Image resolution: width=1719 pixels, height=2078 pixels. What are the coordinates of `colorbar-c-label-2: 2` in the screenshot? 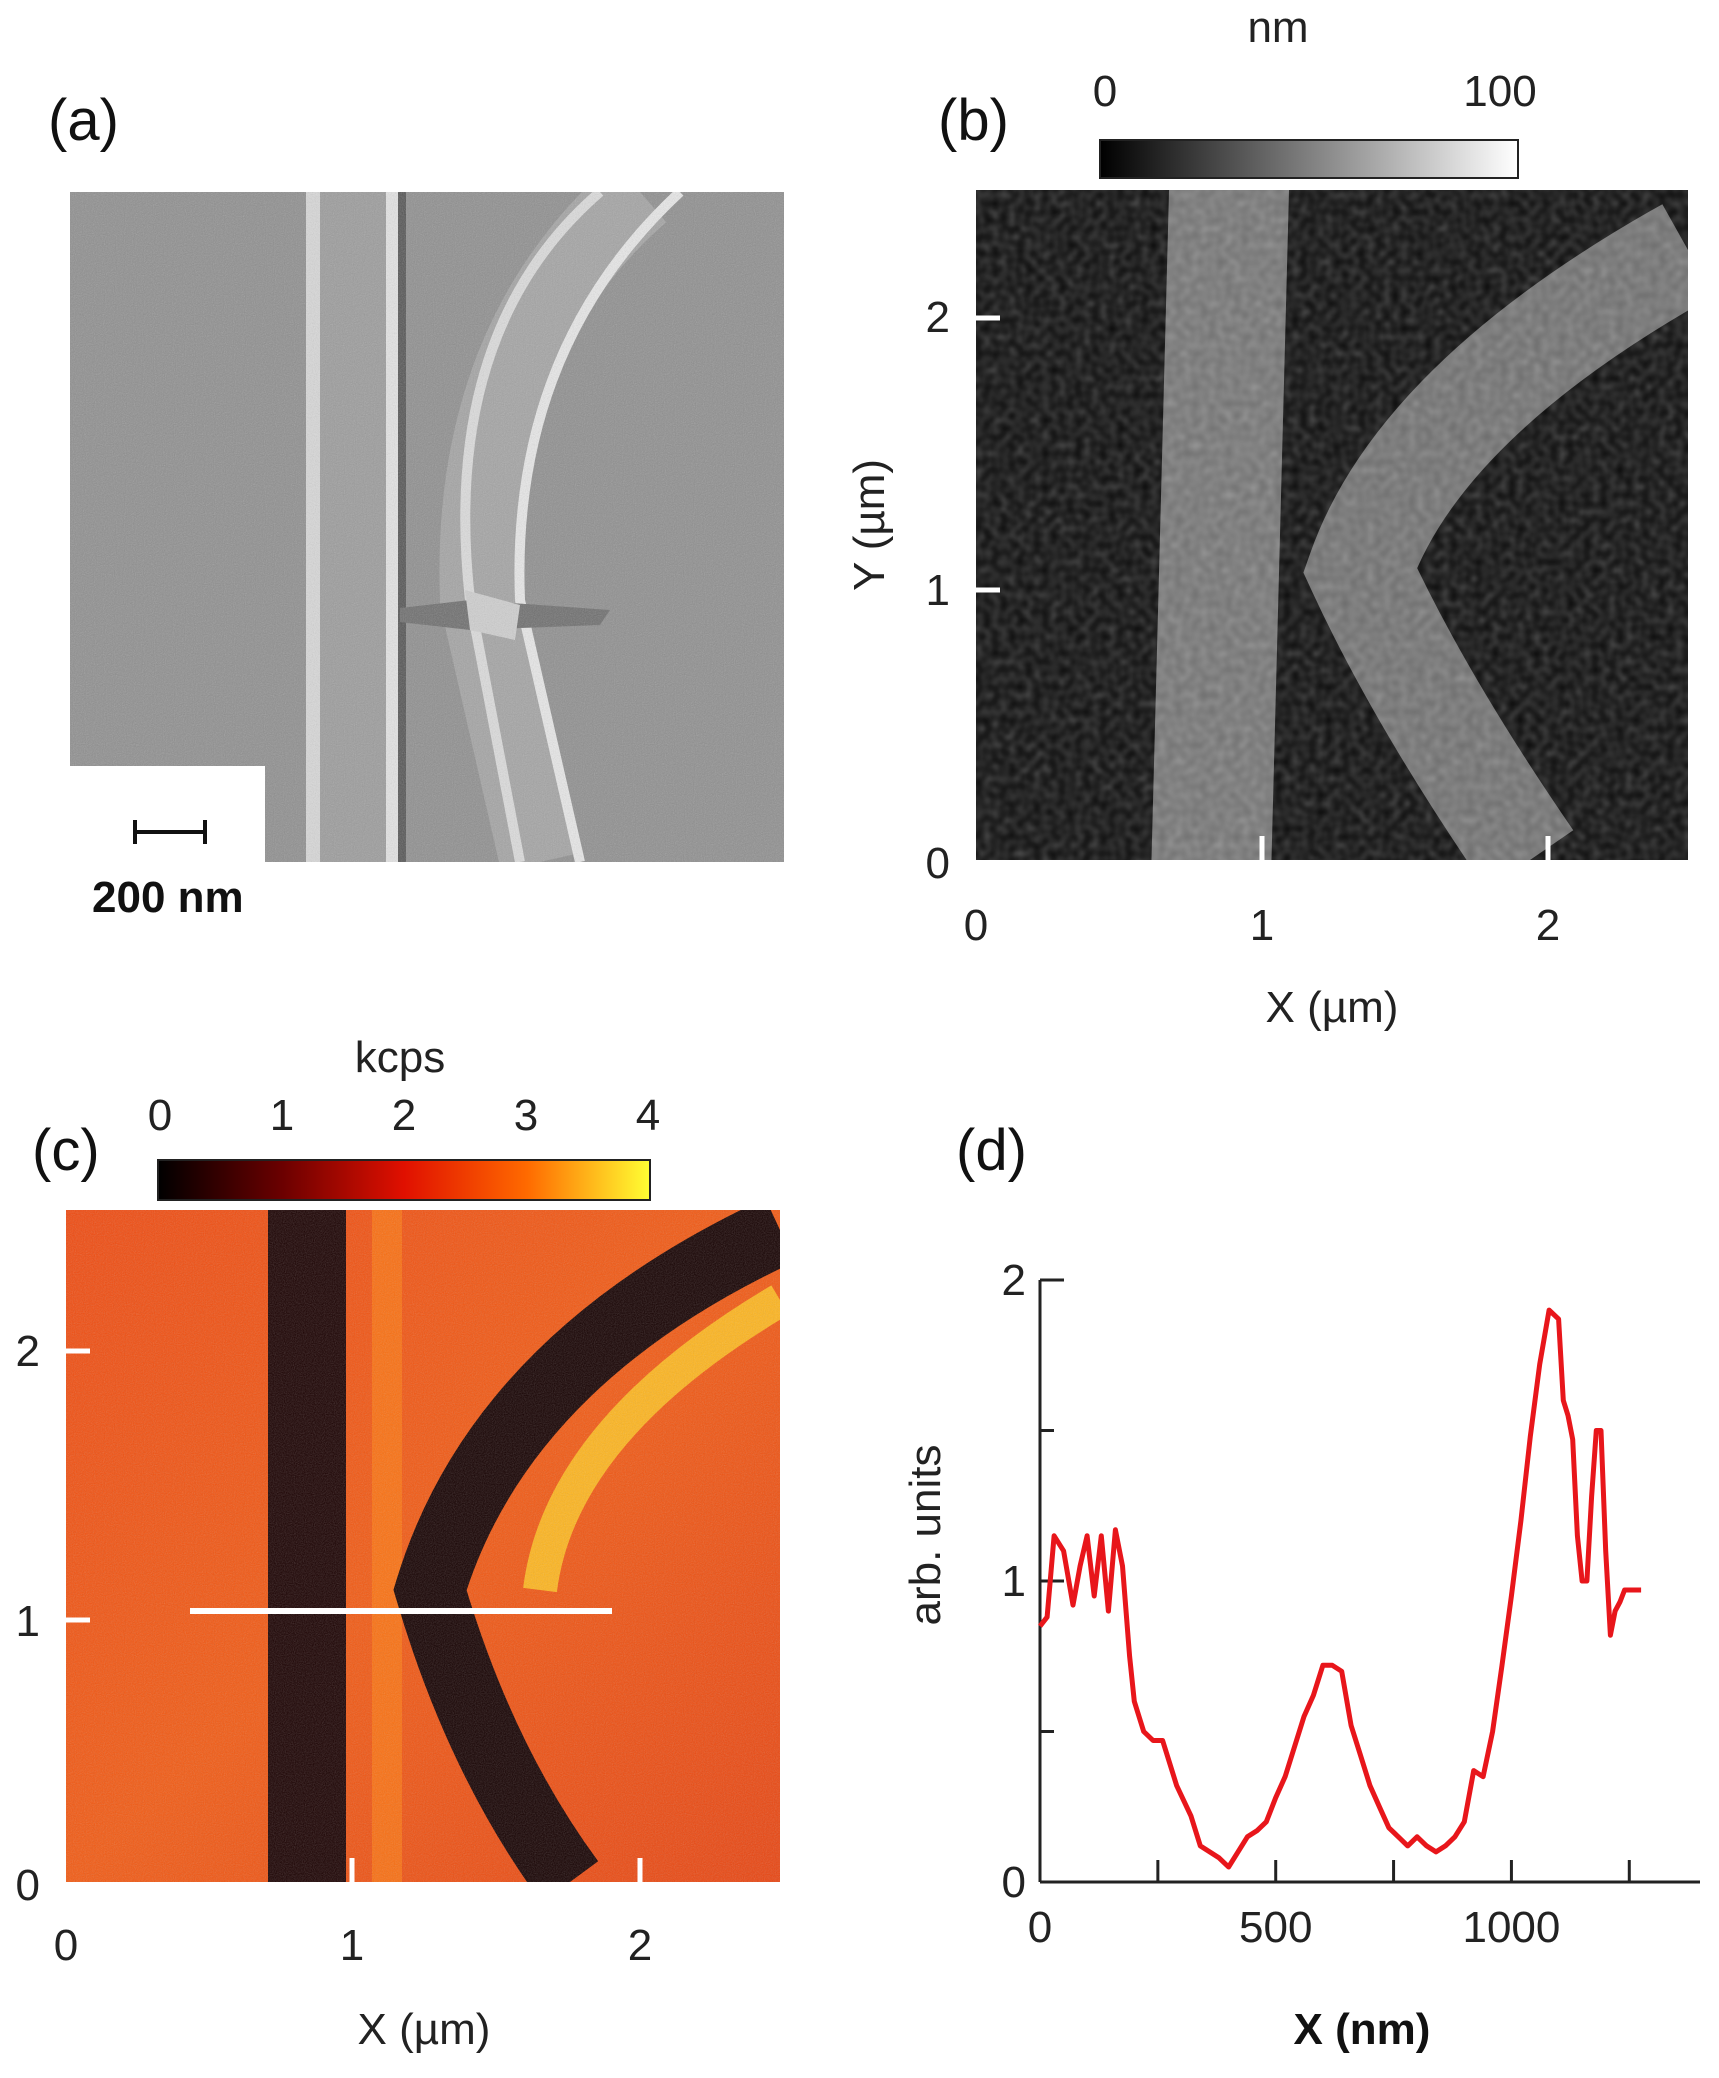 It's located at (404, 1115).